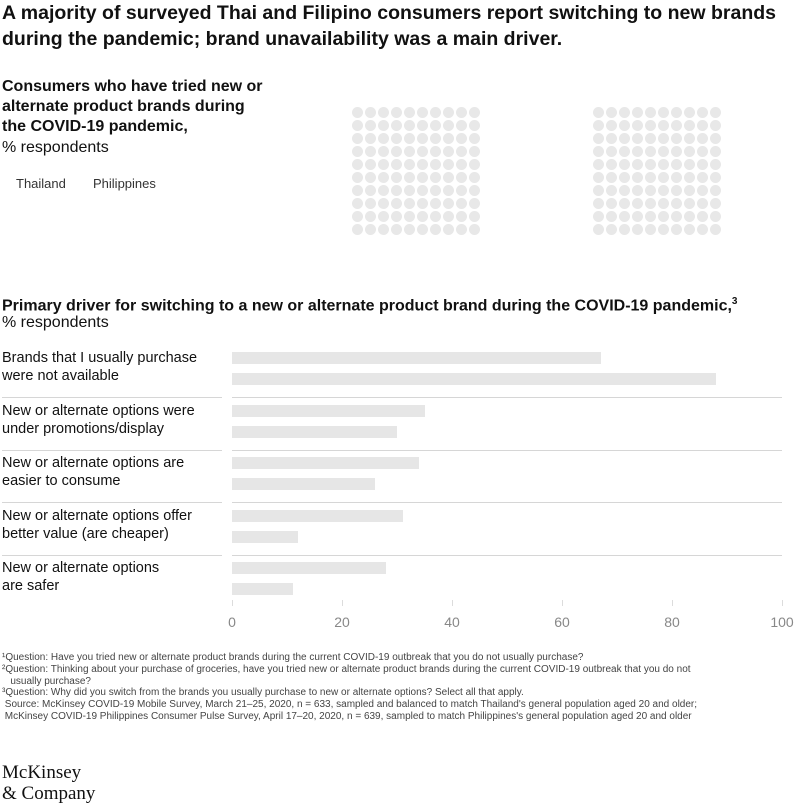 This screenshot has width=804, height=812. Describe the element at coordinates (734, 301) in the screenshot. I see `footnote-marker: 3` at that location.